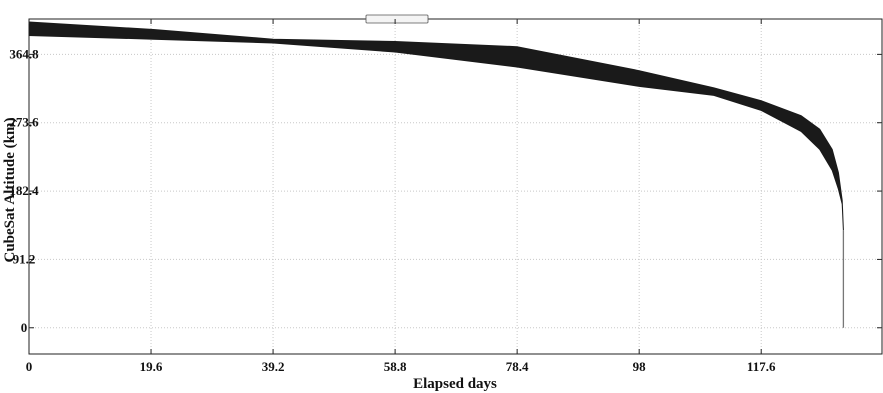 The width and height of the screenshot is (883, 393). I want to click on y-tick-labels: 0 91.2 182.4 273.6 364.8, so click(24, 190).